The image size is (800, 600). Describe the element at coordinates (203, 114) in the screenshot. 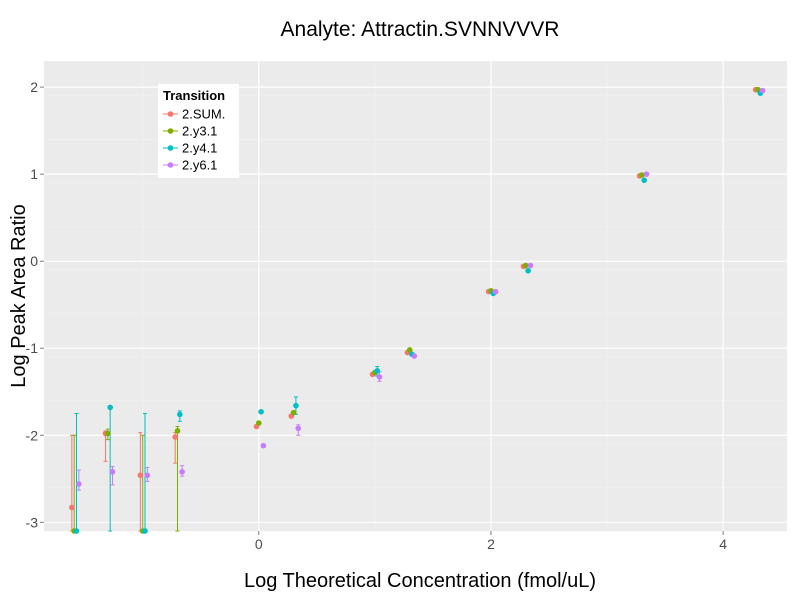

I see `legend-label: 2.SUM.` at that location.